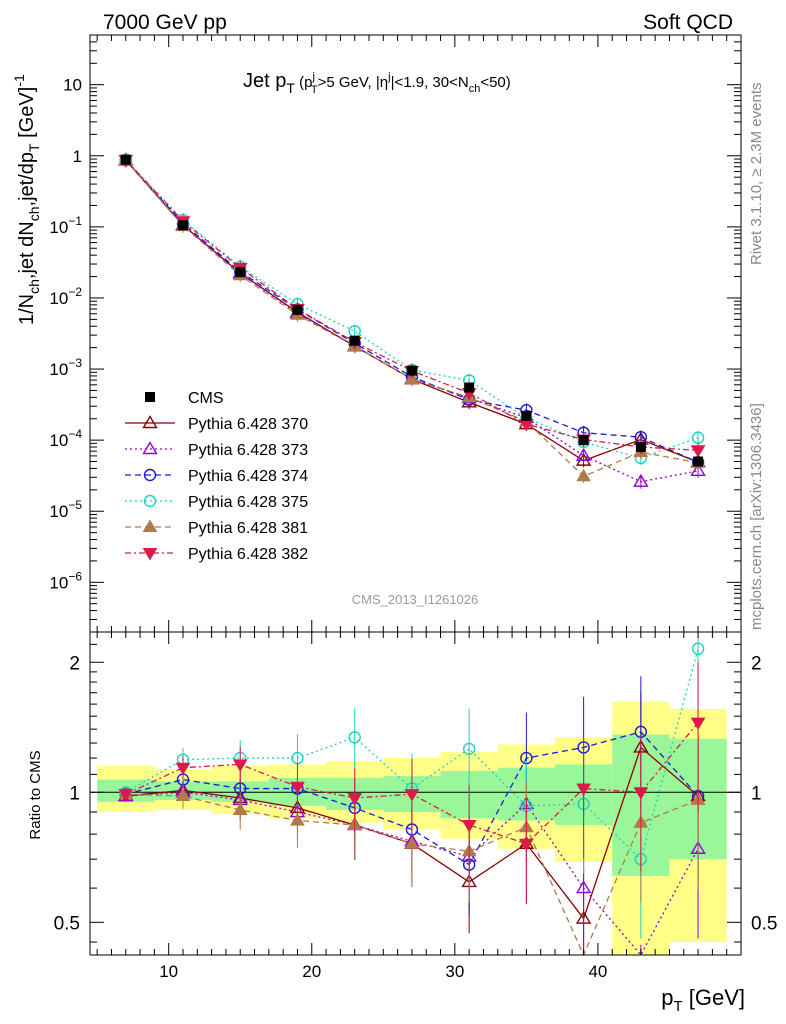 This screenshot has height=1024, width=786. Describe the element at coordinates (65, 580) in the screenshot. I see `y-tick-label: 10⁻⁶` at that location.